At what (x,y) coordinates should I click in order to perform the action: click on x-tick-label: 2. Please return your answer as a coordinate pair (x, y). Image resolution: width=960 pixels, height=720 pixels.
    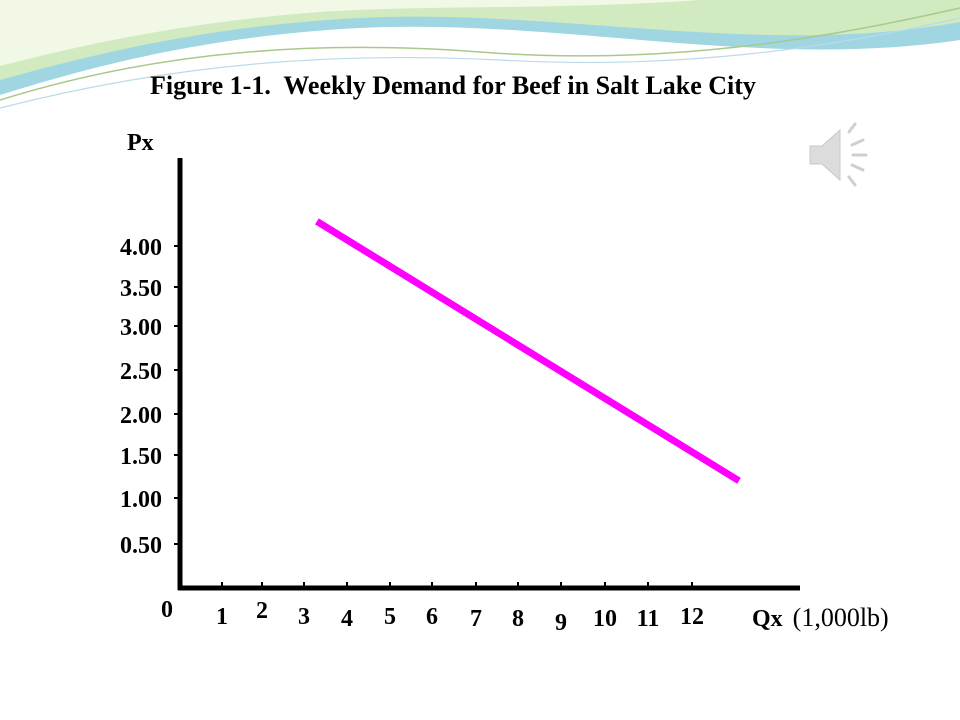
    Looking at the image, I should click on (262, 611).